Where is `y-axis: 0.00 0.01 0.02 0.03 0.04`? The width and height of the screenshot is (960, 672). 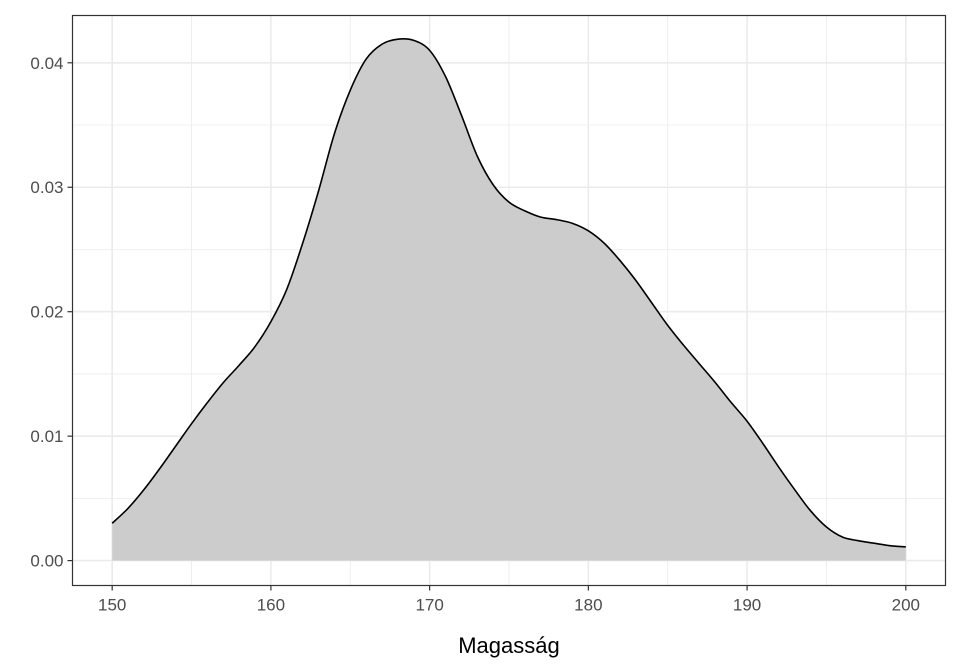
y-axis: 0.00 0.01 0.02 0.03 0.04 is located at coordinates (51, 312).